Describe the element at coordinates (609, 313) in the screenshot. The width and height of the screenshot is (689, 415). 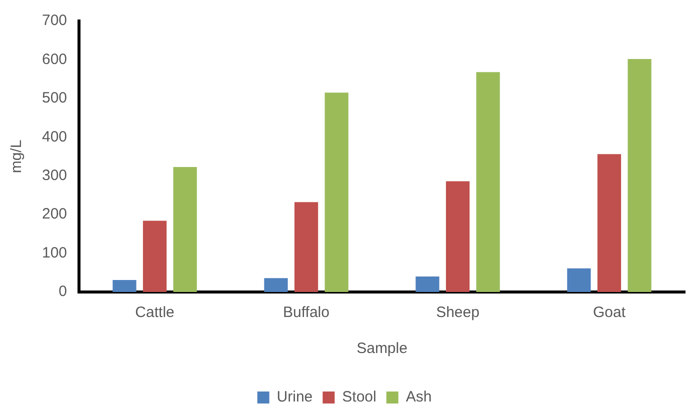
I see `x-tick-label: Goat` at that location.